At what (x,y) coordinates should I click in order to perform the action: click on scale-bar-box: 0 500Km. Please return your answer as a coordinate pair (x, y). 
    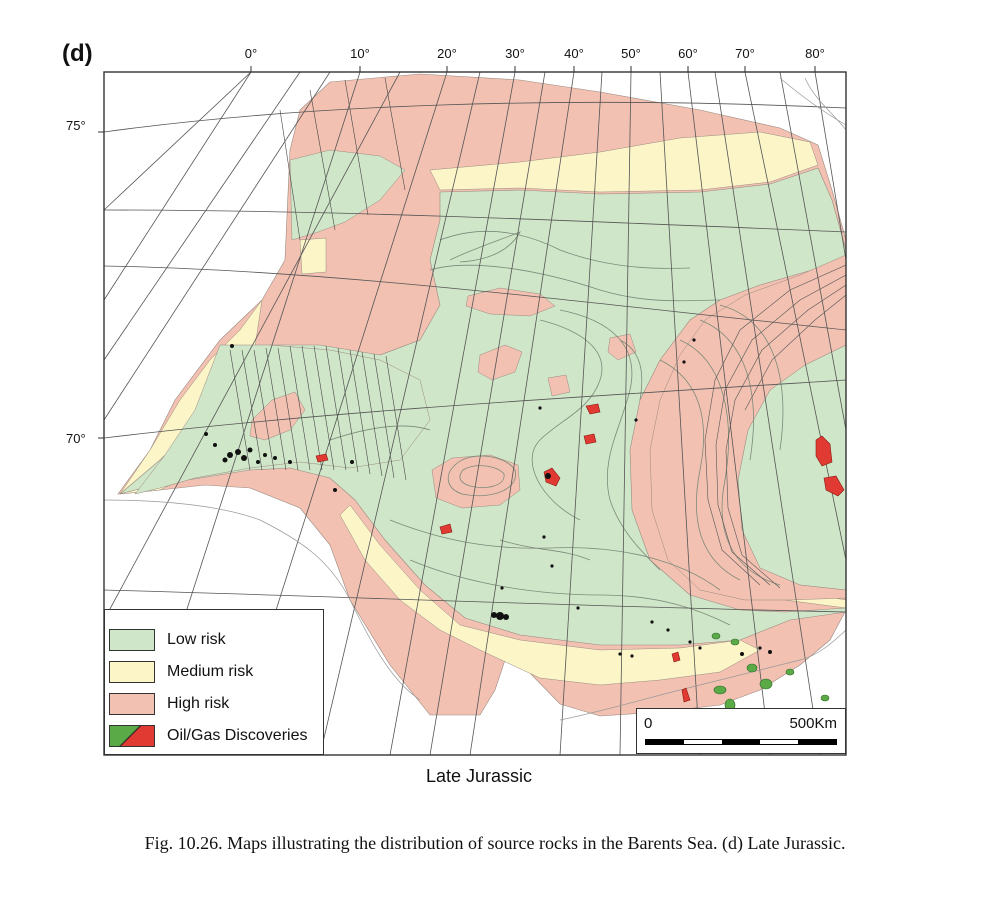
    Looking at the image, I should click on (741, 731).